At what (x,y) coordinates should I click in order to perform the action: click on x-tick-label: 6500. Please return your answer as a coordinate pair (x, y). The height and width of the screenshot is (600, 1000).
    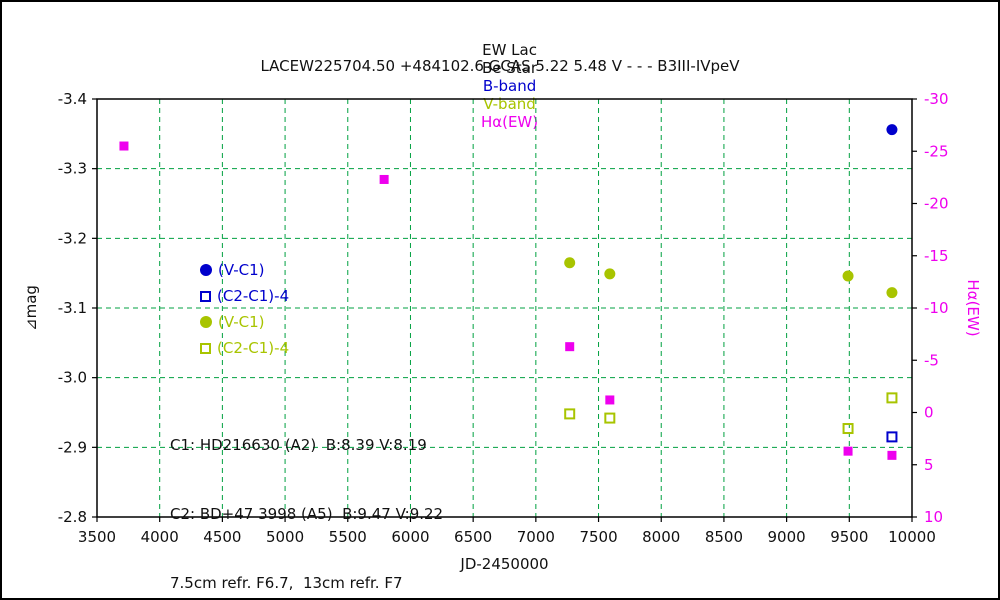
    Looking at the image, I should click on (473, 537).